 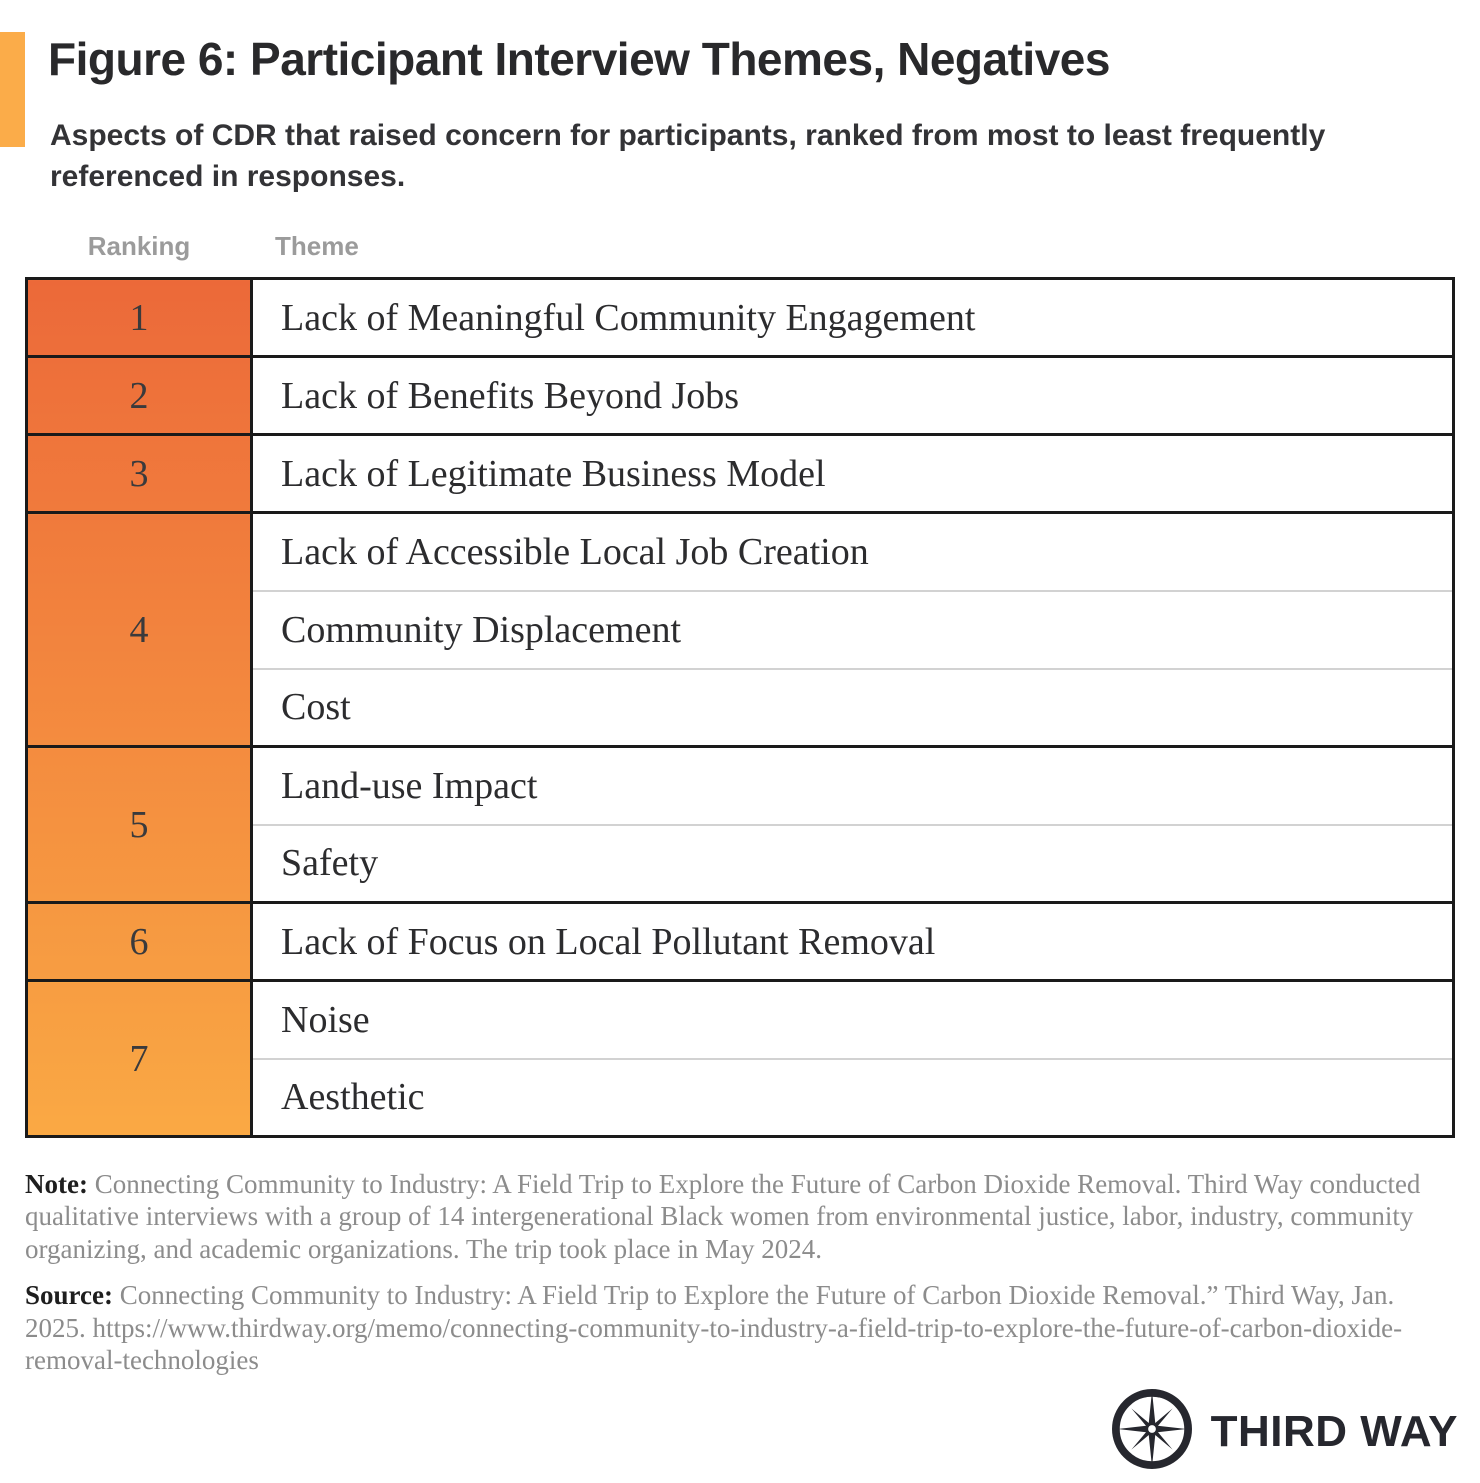 I want to click on compass-star-icon, so click(x=1152, y=1431).